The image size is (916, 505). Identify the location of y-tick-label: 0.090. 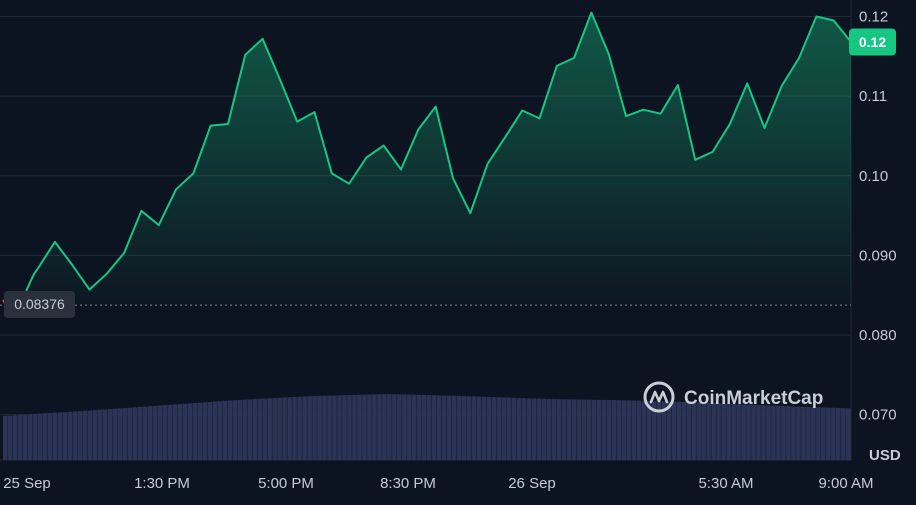
(878, 255).